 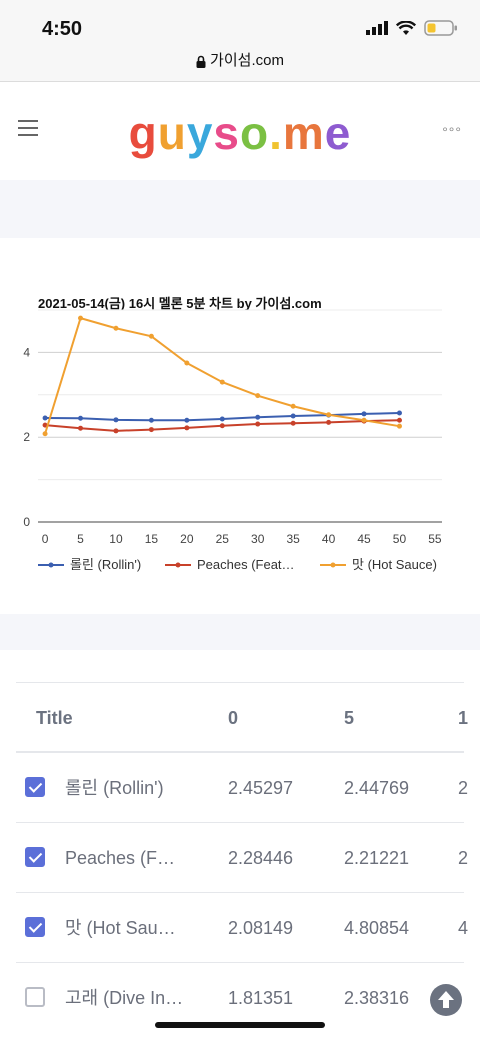 I want to click on table-row: 고래 (Dive In… 1.81351 2.38316, so click(x=240, y=997).